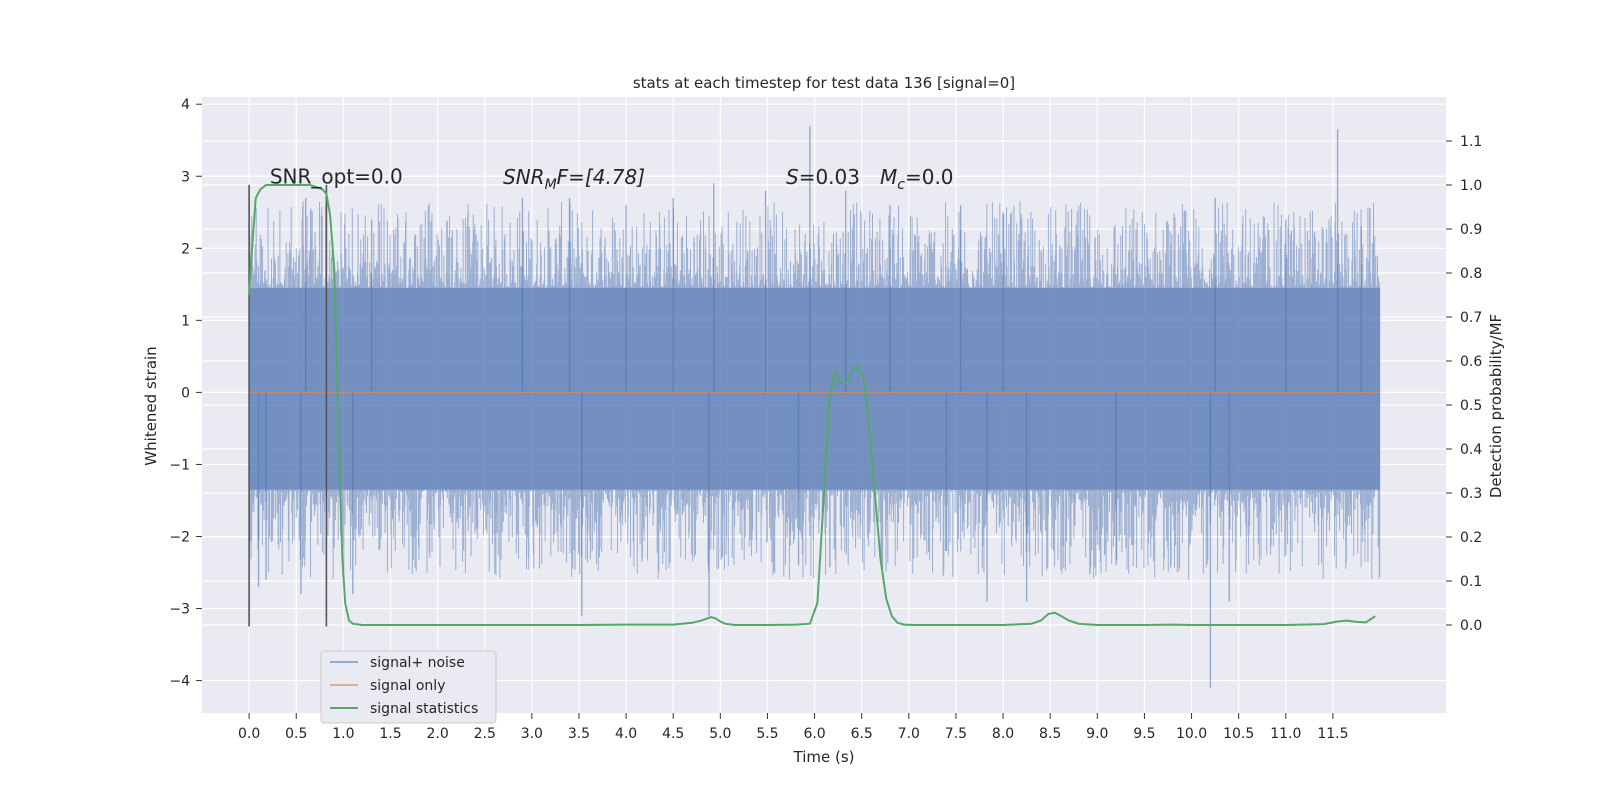  What do you see at coordinates (909, 734) in the screenshot?
I see `x-tick-label: 7.0` at bounding box center [909, 734].